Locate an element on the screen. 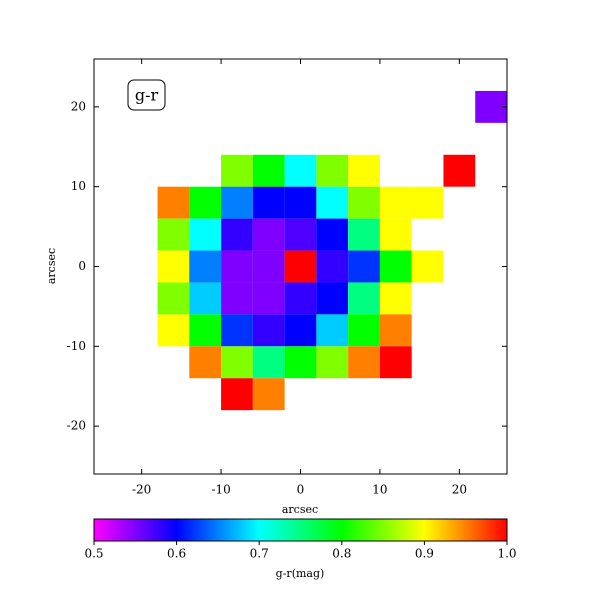 This screenshot has width=600, height=600. y-tick-label: 0 is located at coordinates (82, 266).